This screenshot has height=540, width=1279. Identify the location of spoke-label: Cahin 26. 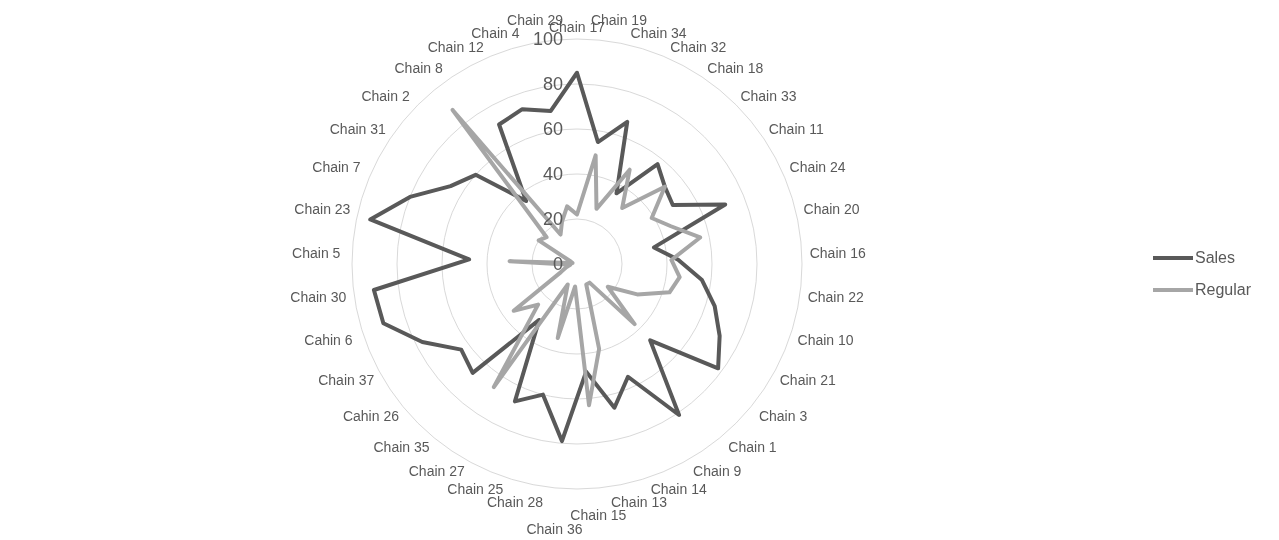
(371, 416).